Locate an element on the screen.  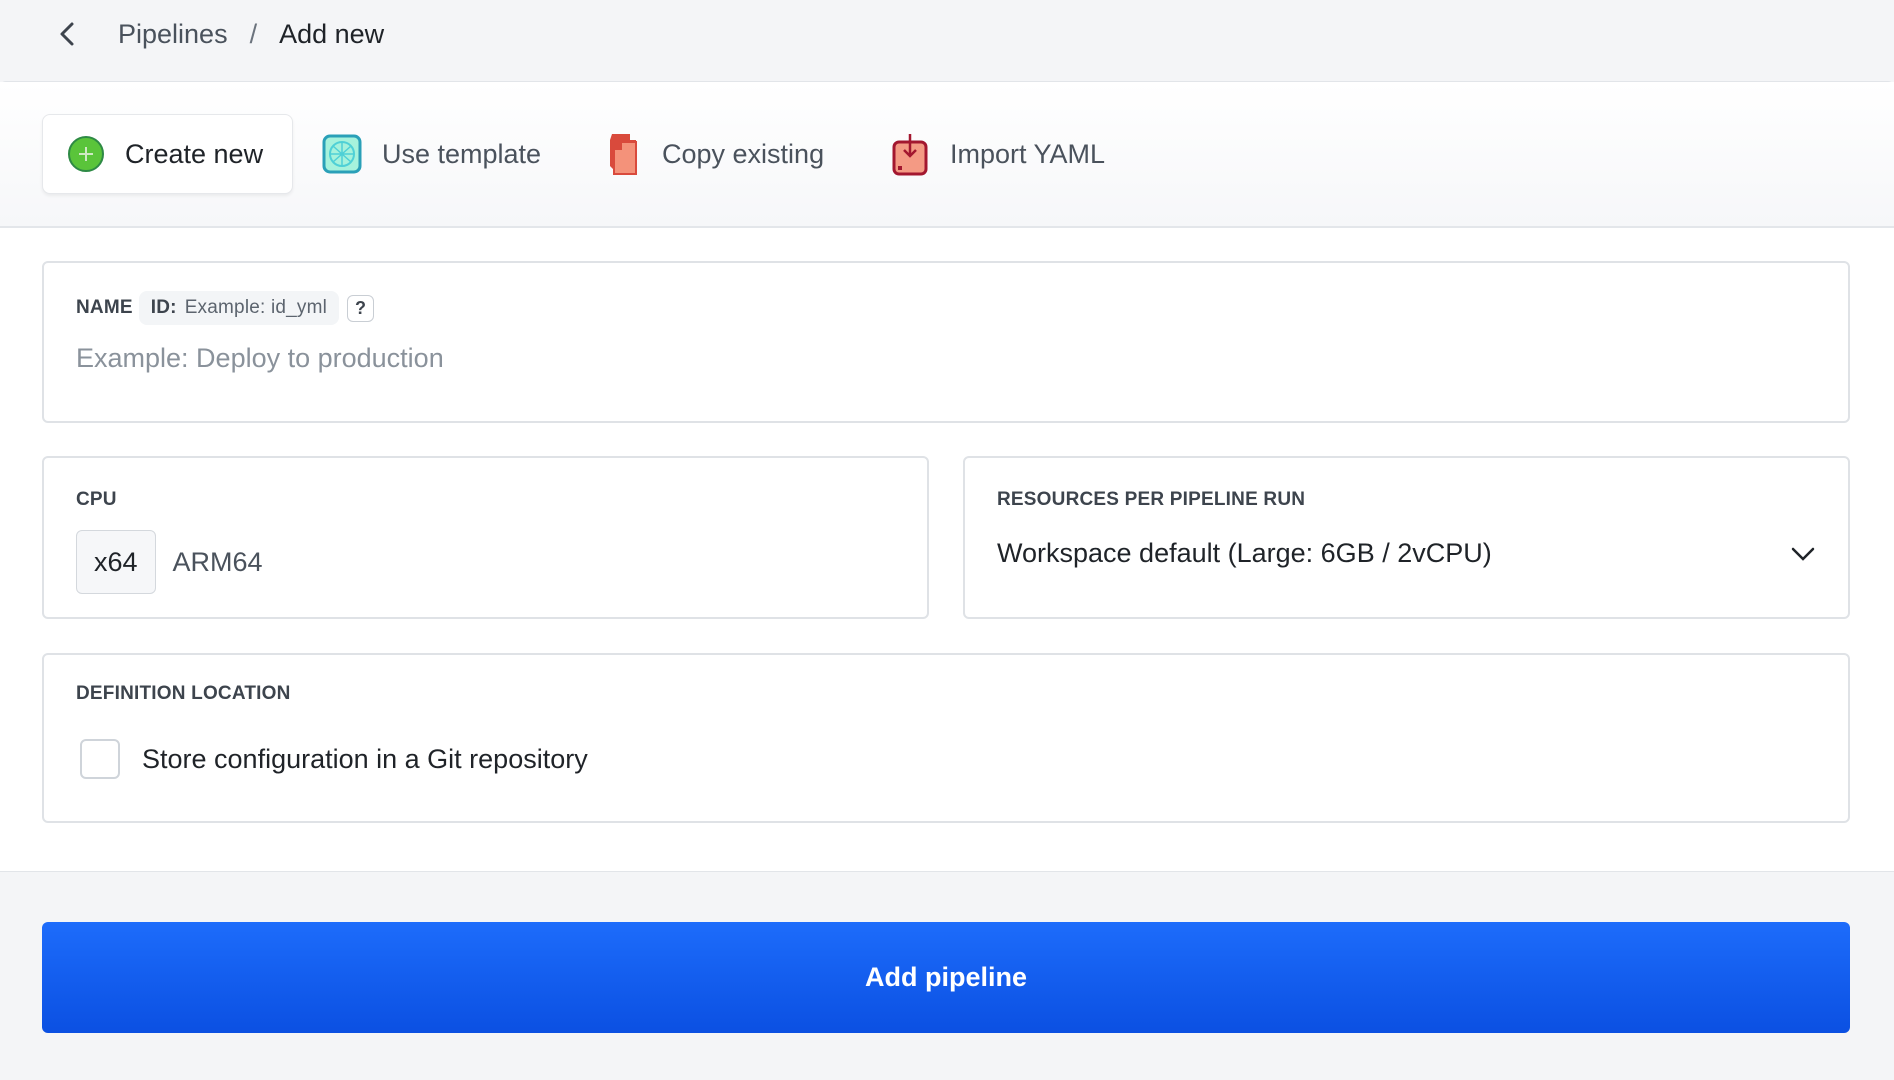
id-field: ID: Example: id_yml is located at coordinates (239, 308).